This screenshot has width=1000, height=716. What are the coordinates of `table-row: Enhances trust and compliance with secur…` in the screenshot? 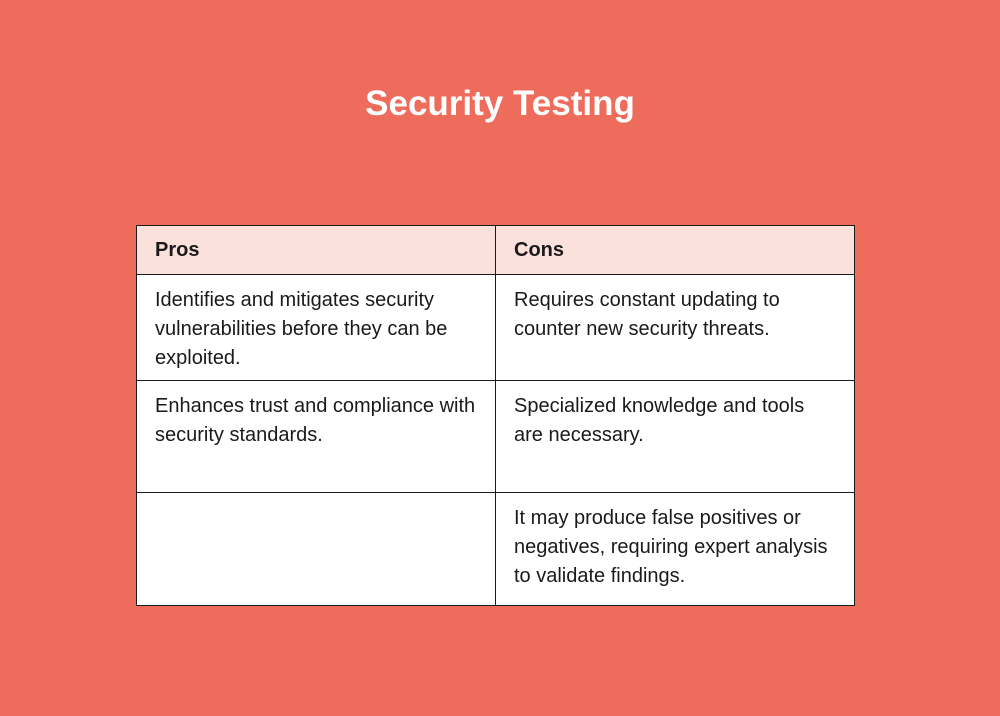 It's located at (495, 436).